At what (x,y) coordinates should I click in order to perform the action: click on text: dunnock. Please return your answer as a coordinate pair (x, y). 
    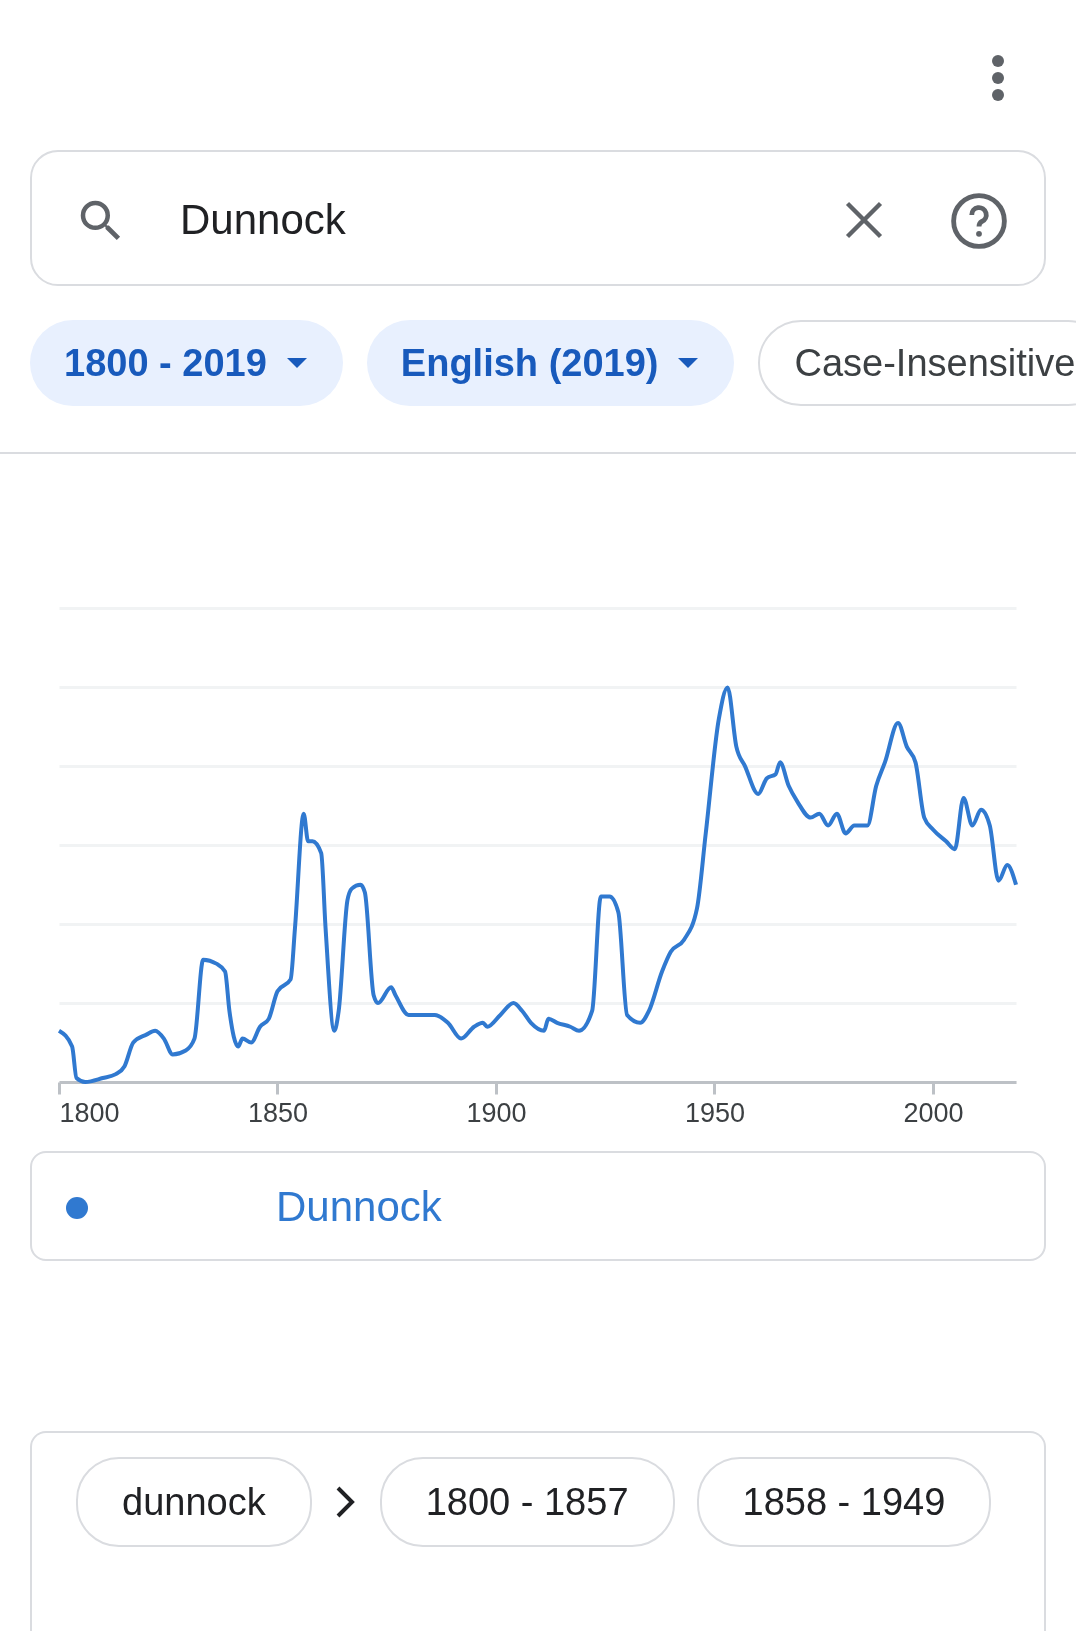
    Looking at the image, I should click on (194, 1502).